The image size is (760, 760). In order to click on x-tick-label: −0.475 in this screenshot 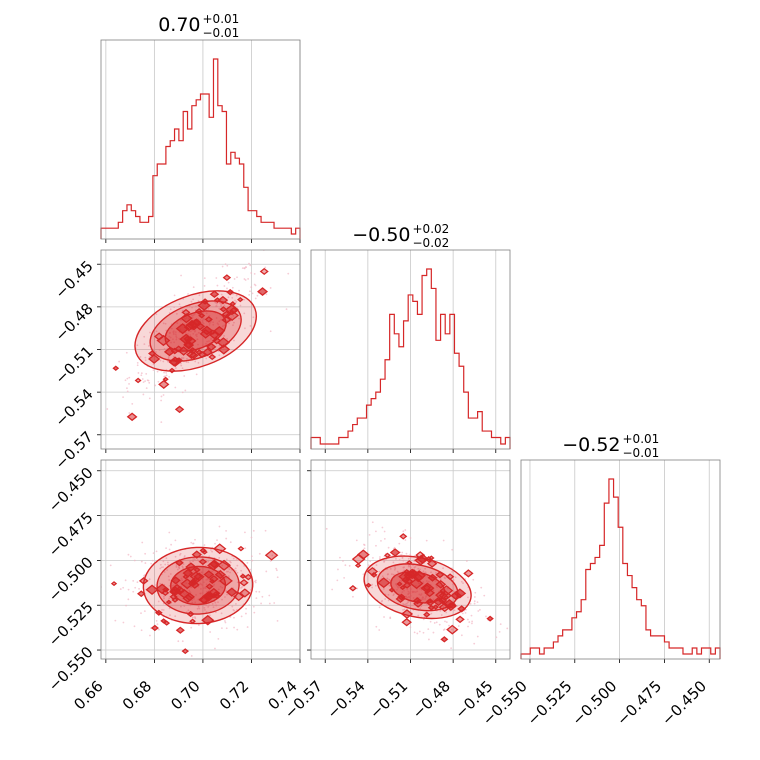, I will do `click(639, 703)`.